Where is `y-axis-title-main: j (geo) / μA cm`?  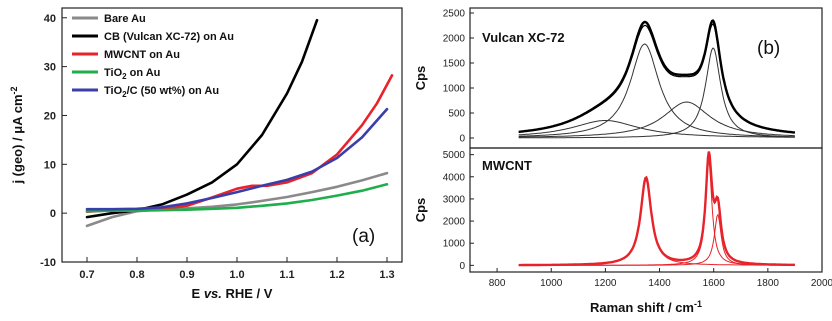
y-axis-title-main: j (geo) / μA cm is located at coordinates (17, 139).